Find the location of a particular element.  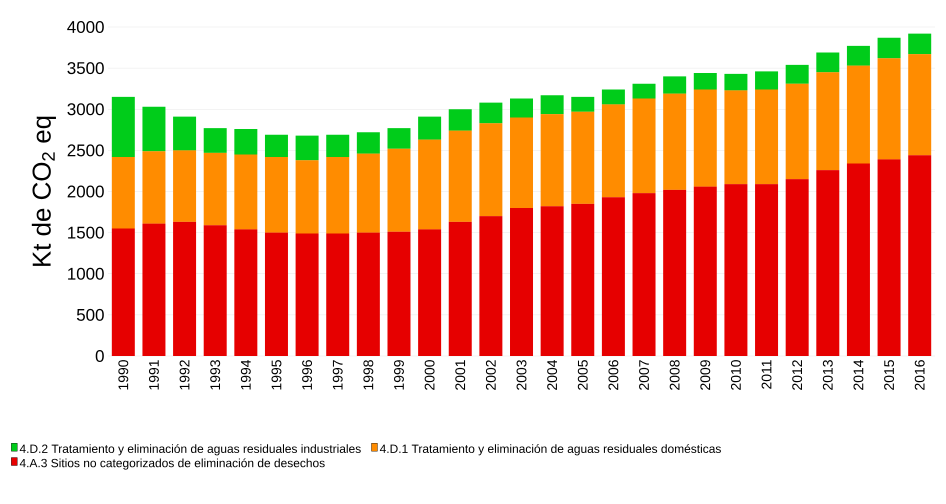

y-tick-label: 1500 is located at coordinates (86, 232).